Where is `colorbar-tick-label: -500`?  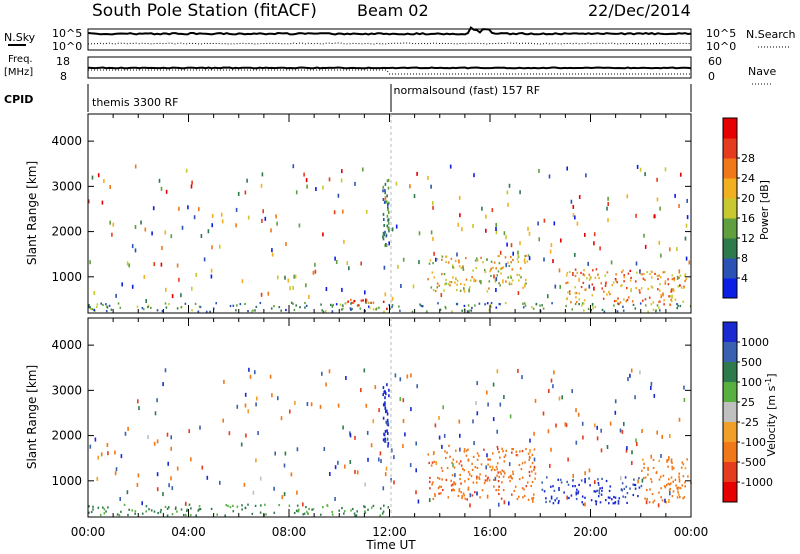 colorbar-tick-label: -500 is located at coordinates (753, 462).